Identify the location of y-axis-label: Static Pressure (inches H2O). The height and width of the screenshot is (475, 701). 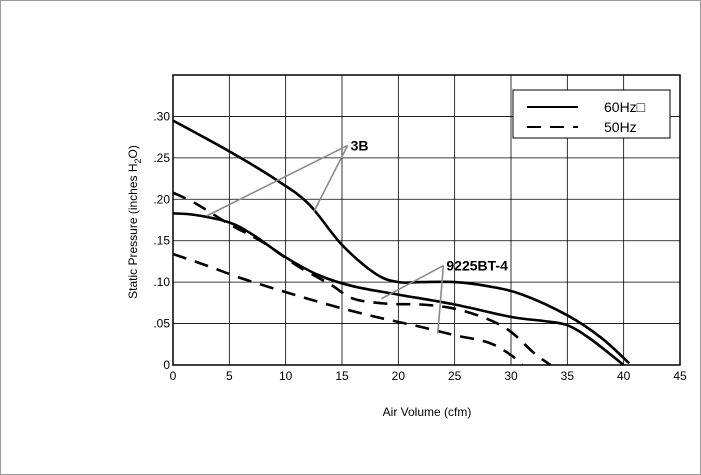
(134, 222).